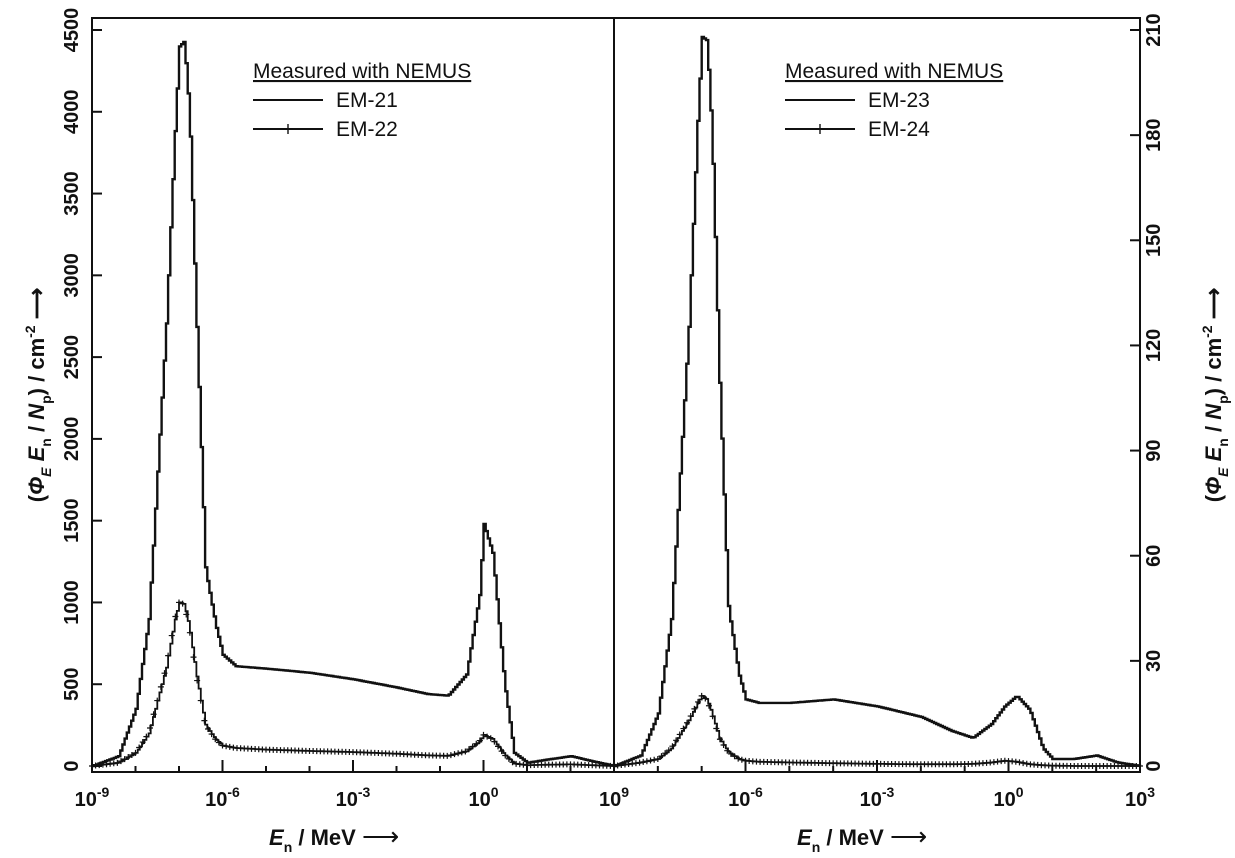  What do you see at coordinates (92, 797) in the screenshot?
I see `x-tick-label: 10⁻⁹` at bounding box center [92, 797].